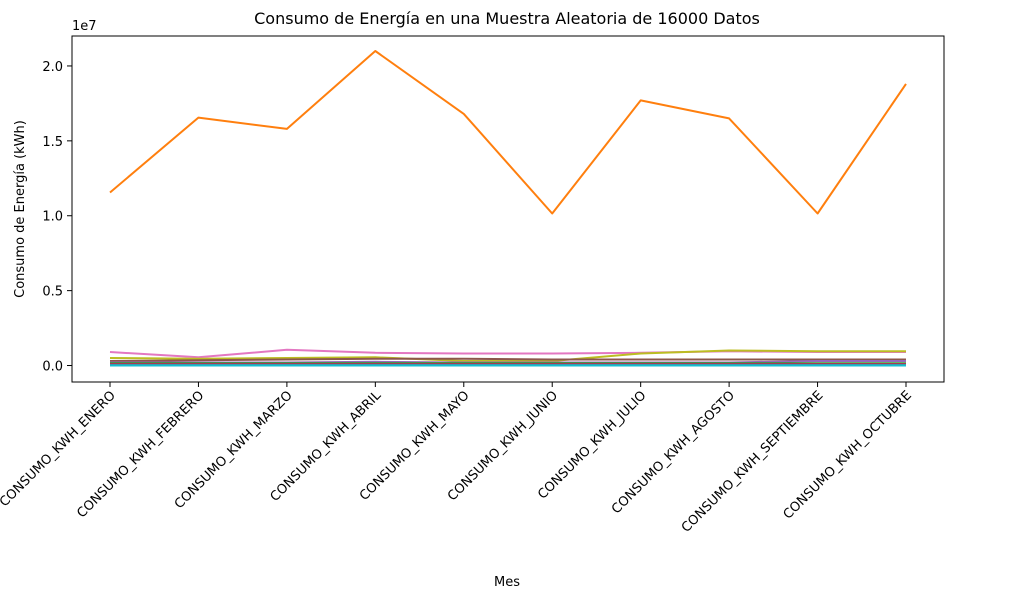 The image size is (1023, 609). Describe the element at coordinates (84, 26) in the screenshot. I see `y-axis-multiplier: 1e7` at that location.